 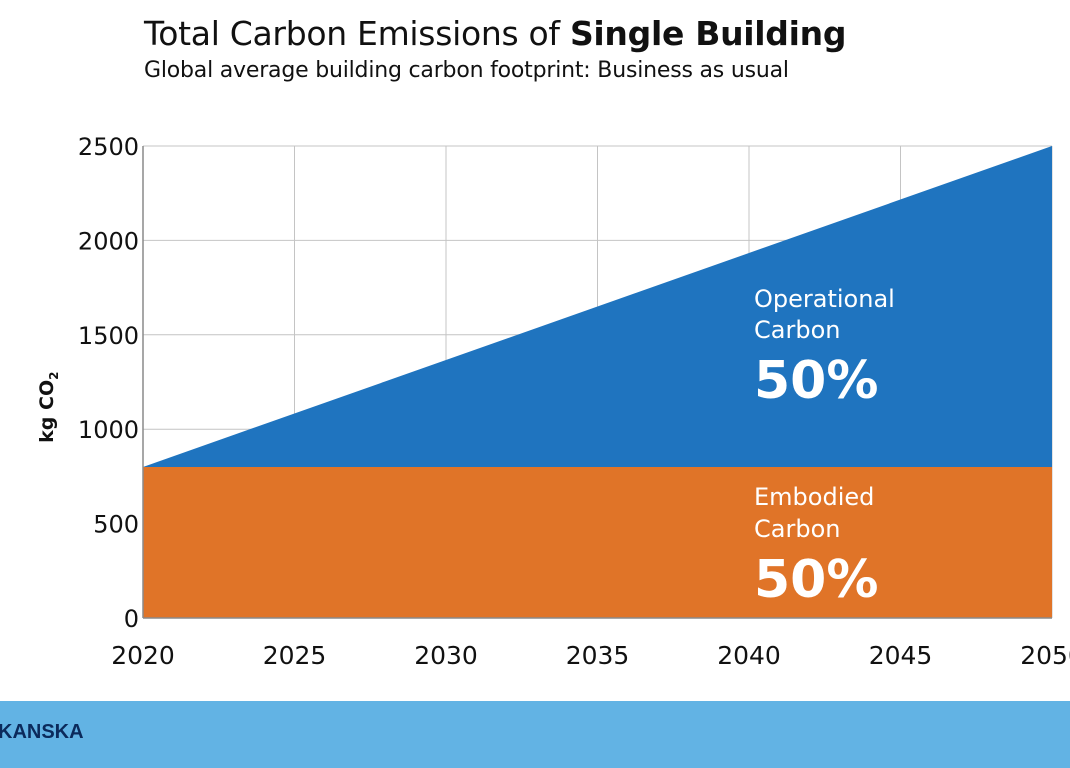 What do you see at coordinates (143, 655) in the screenshot?
I see `x-tick-label: 2020` at bounding box center [143, 655].